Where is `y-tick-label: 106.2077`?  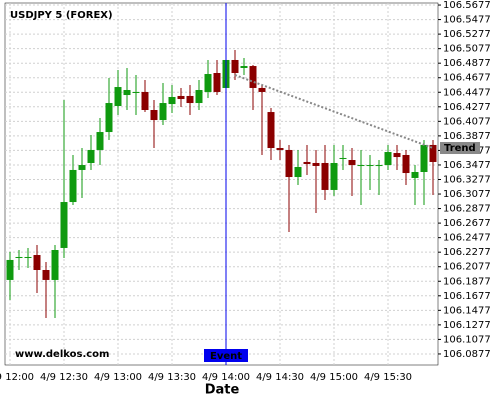 y-tick-label: 106.2077 is located at coordinates (467, 267).